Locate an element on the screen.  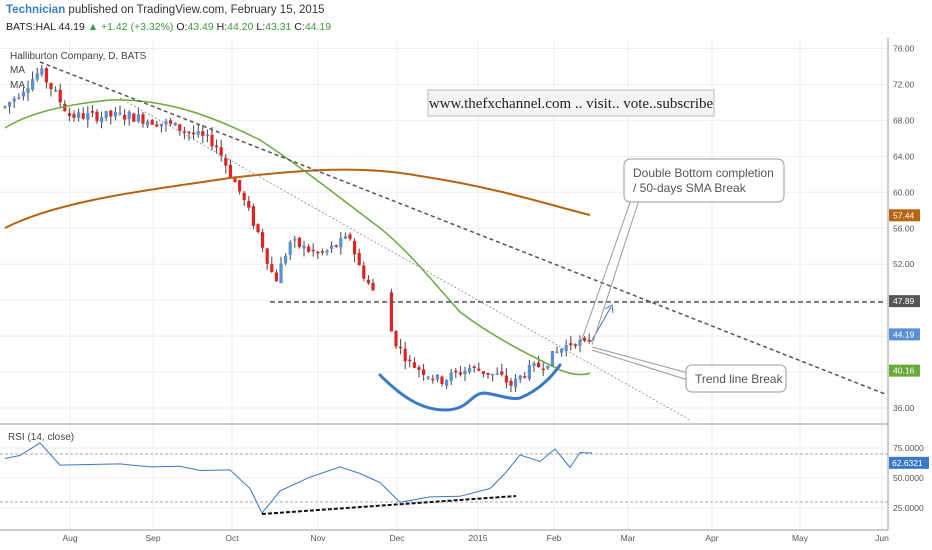
time-tick-label: Sep is located at coordinates (152, 538).